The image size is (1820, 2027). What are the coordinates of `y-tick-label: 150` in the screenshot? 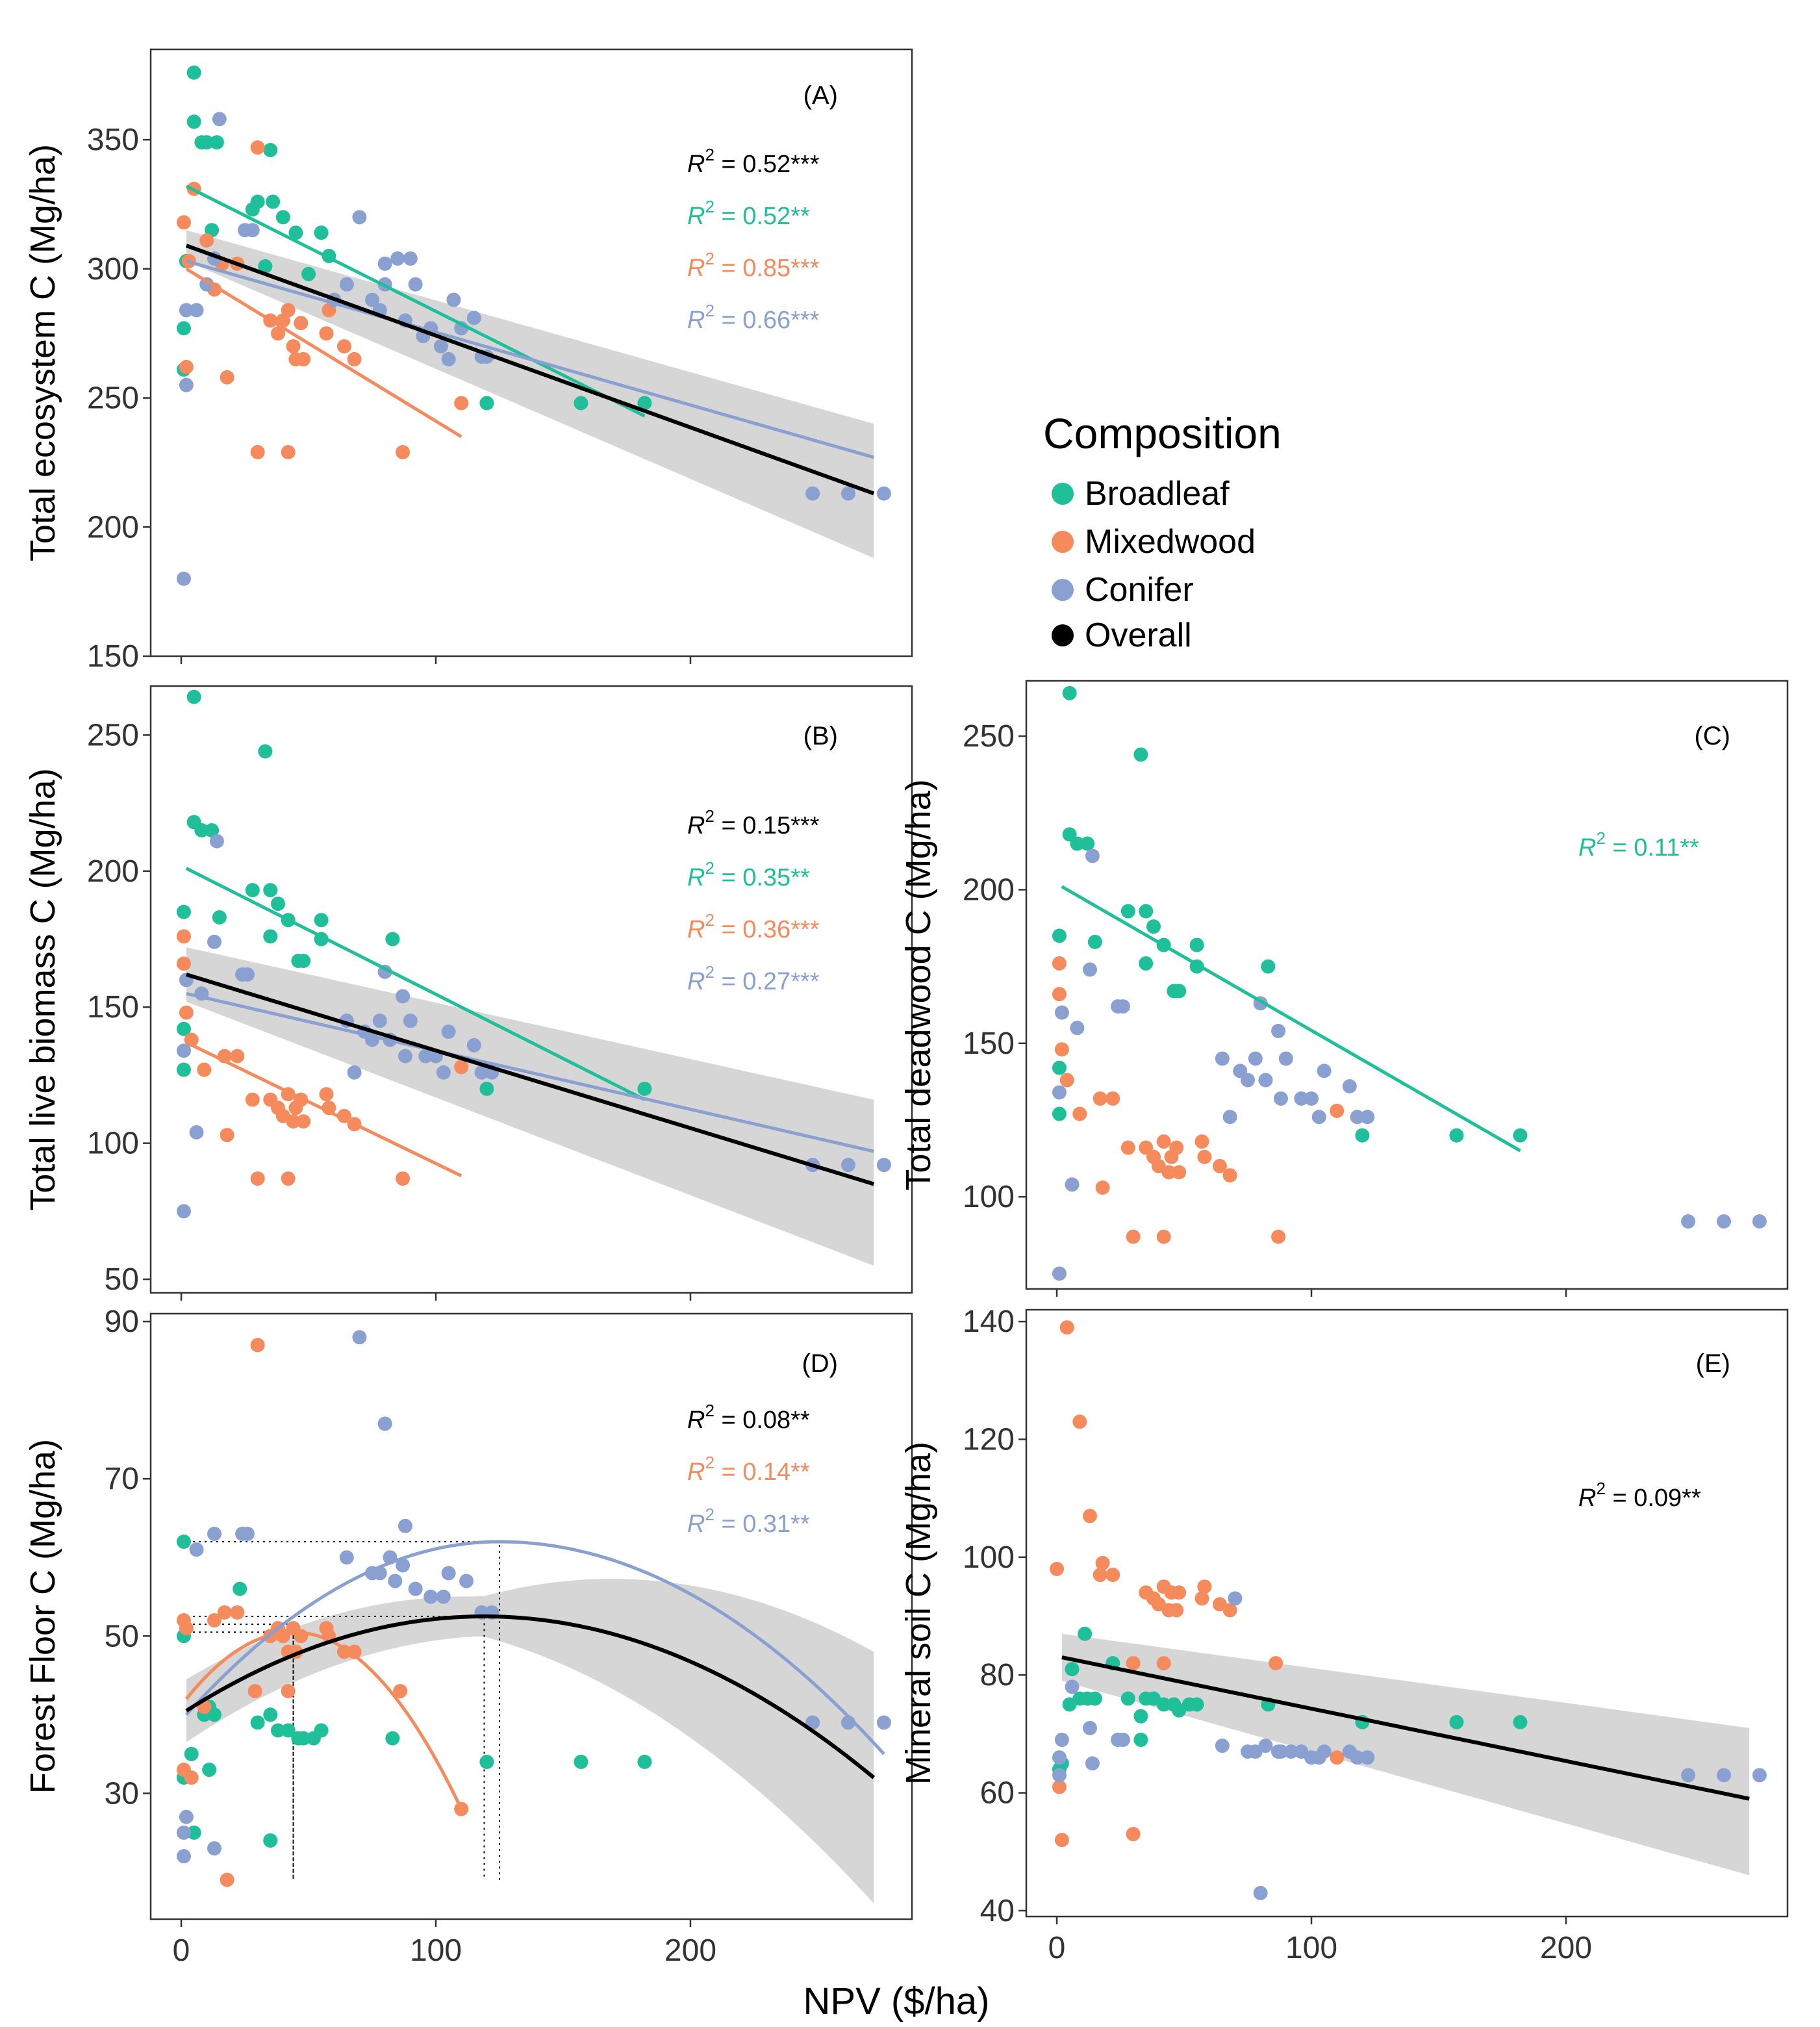 It's located at (113, 657).